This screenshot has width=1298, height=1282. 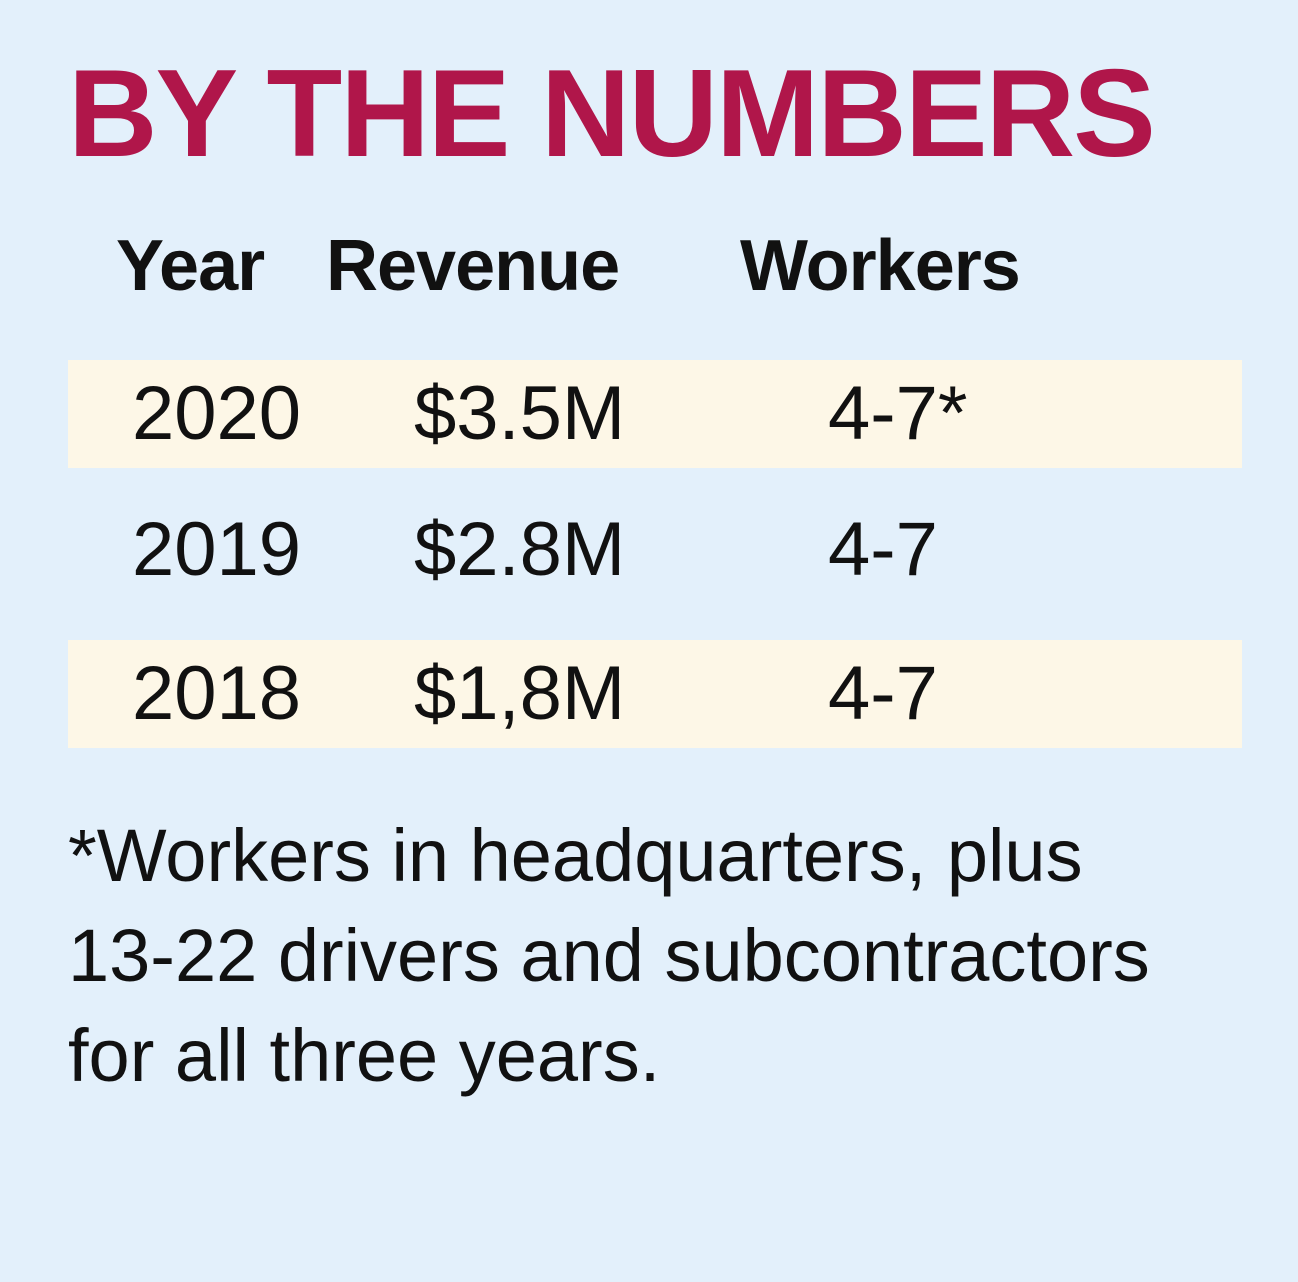 I want to click on revenue-cell: $3.5M, so click(x=520, y=413).